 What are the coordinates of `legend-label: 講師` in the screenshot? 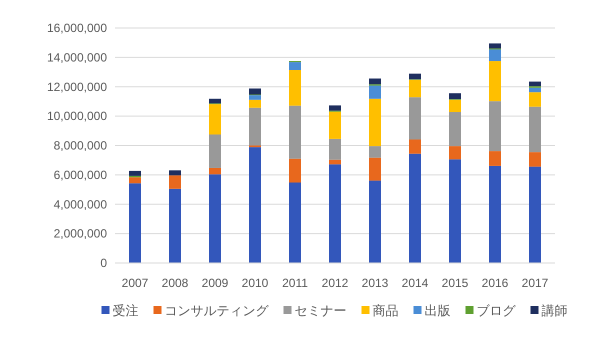 It's located at (555, 310).